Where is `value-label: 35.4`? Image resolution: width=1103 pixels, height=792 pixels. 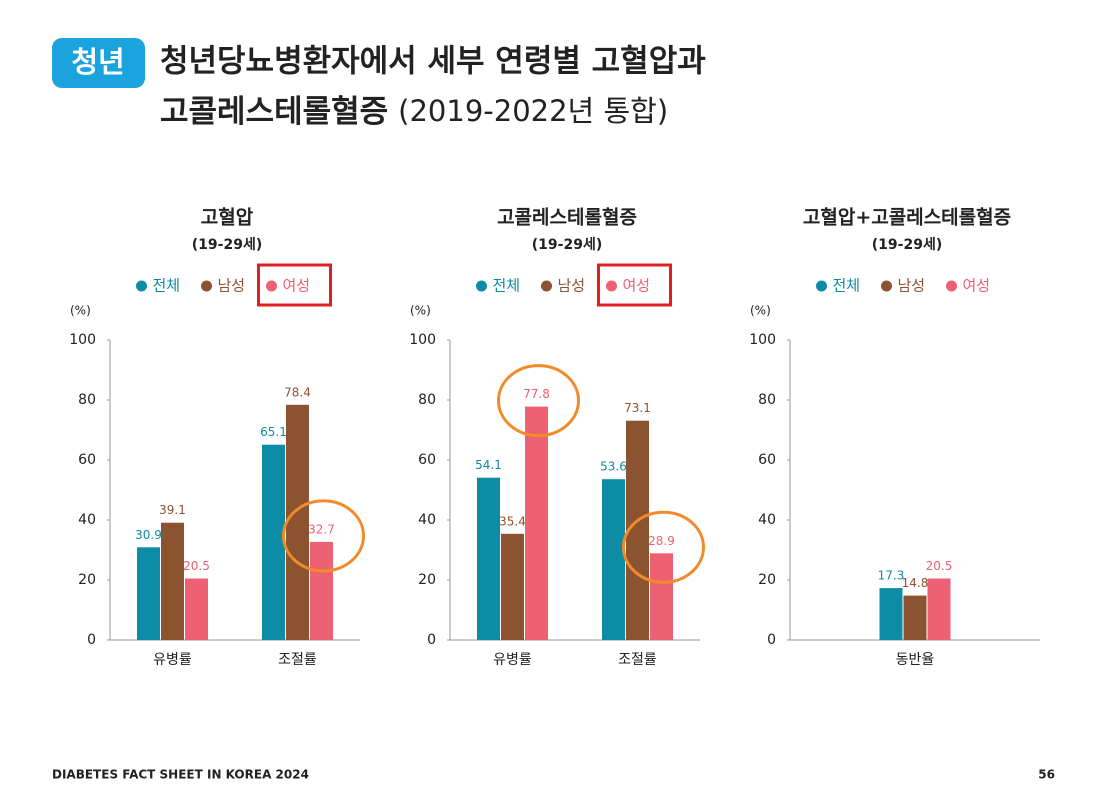 value-label: 35.4 is located at coordinates (512, 521).